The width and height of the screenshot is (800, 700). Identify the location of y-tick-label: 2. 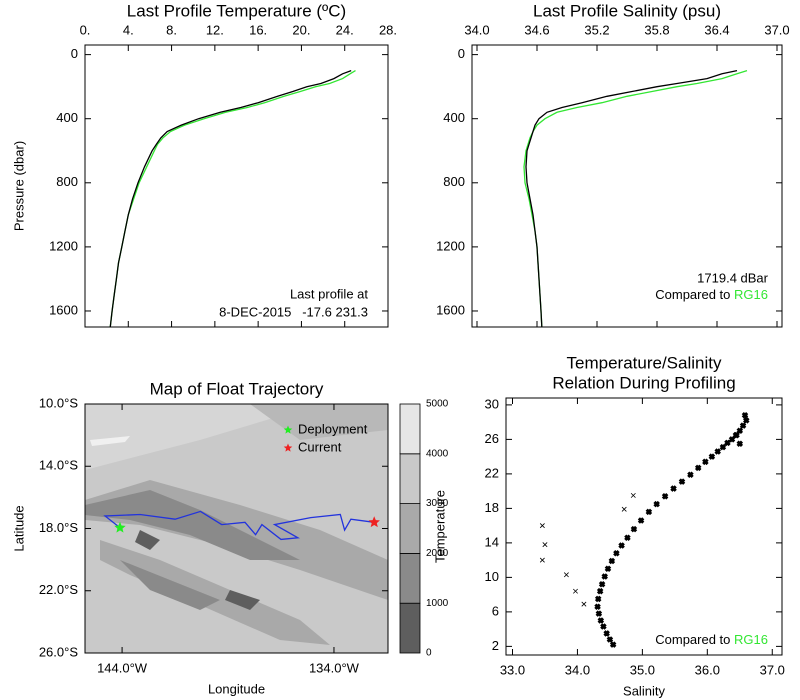
(495, 645).